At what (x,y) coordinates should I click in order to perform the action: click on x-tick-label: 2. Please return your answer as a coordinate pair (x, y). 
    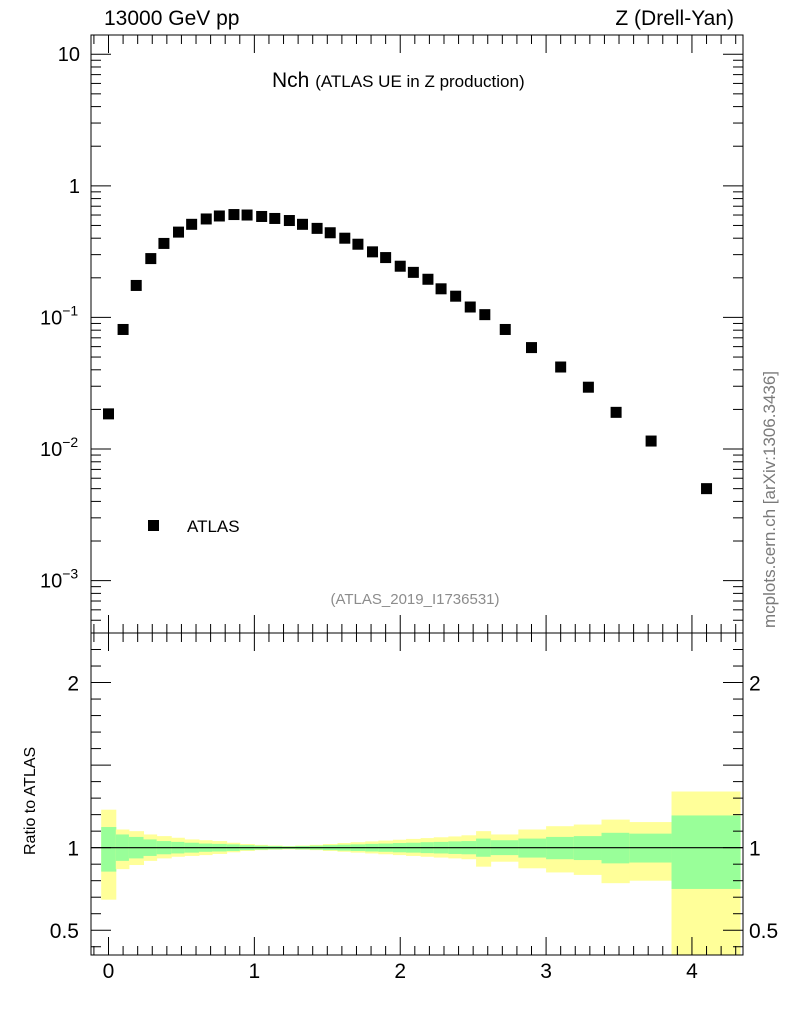
    Looking at the image, I should click on (400, 971).